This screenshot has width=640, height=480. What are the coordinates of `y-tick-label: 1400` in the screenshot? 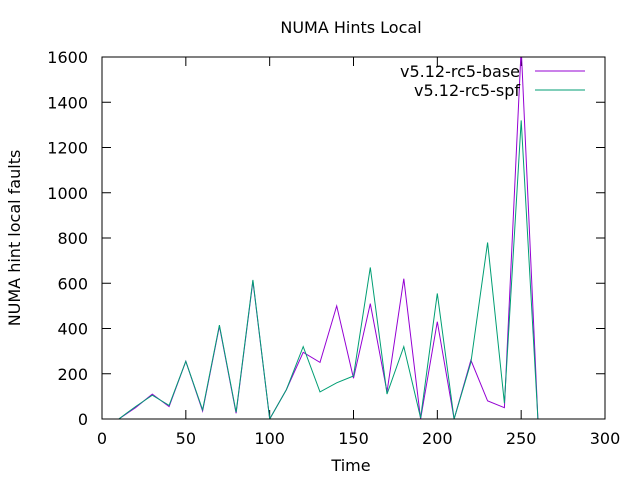 It's located at (67, 102).